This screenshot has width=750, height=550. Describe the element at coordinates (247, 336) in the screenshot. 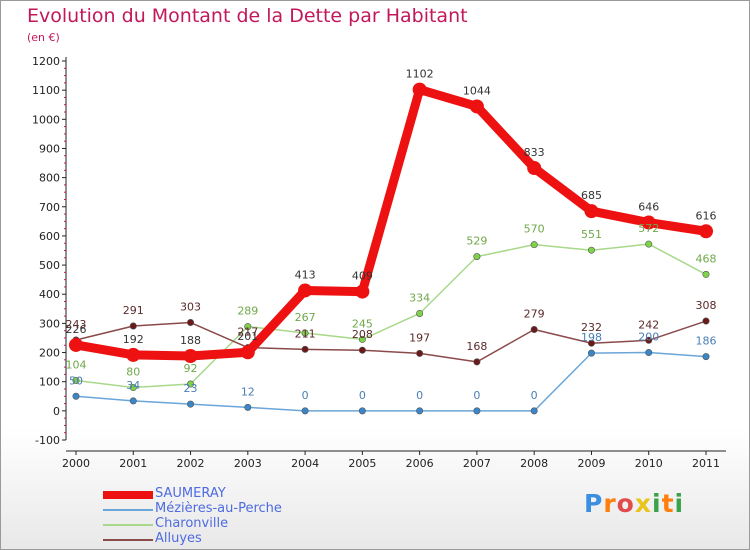

I see `data-label: 201` at that location.